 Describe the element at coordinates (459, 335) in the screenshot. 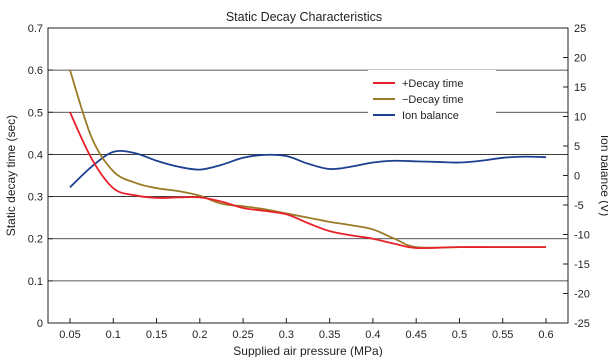

I see `x-tick-label: 0.5` at that location.